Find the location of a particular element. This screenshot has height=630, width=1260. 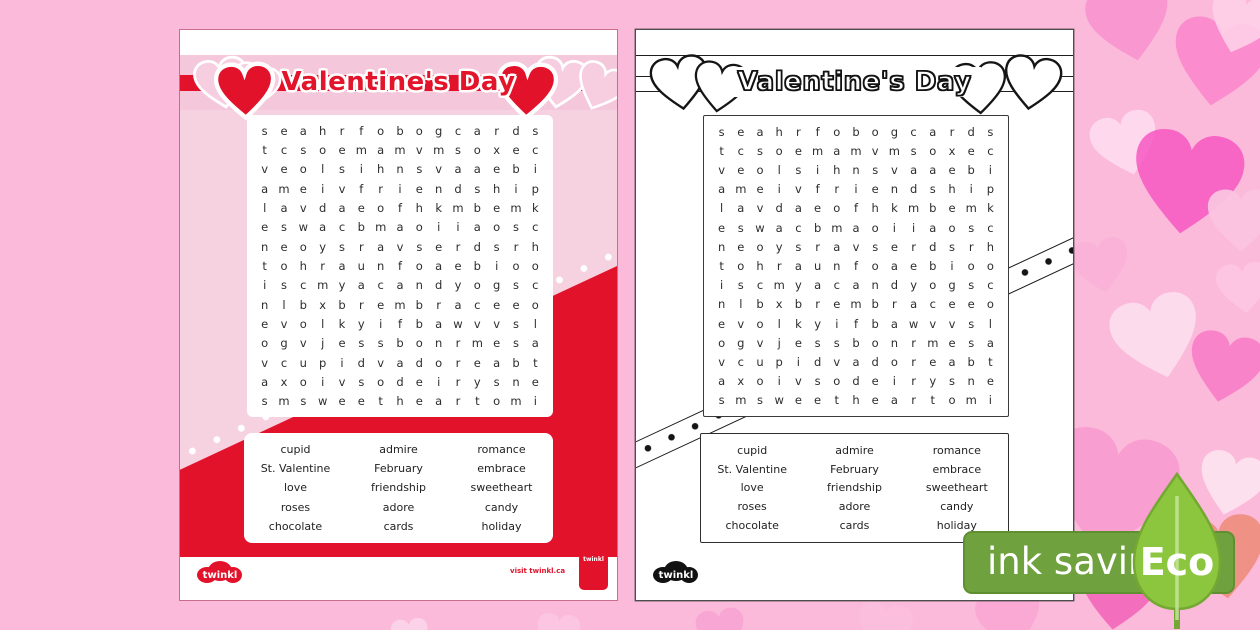

word-list-item: cupid is located at coordinates (752, 450).